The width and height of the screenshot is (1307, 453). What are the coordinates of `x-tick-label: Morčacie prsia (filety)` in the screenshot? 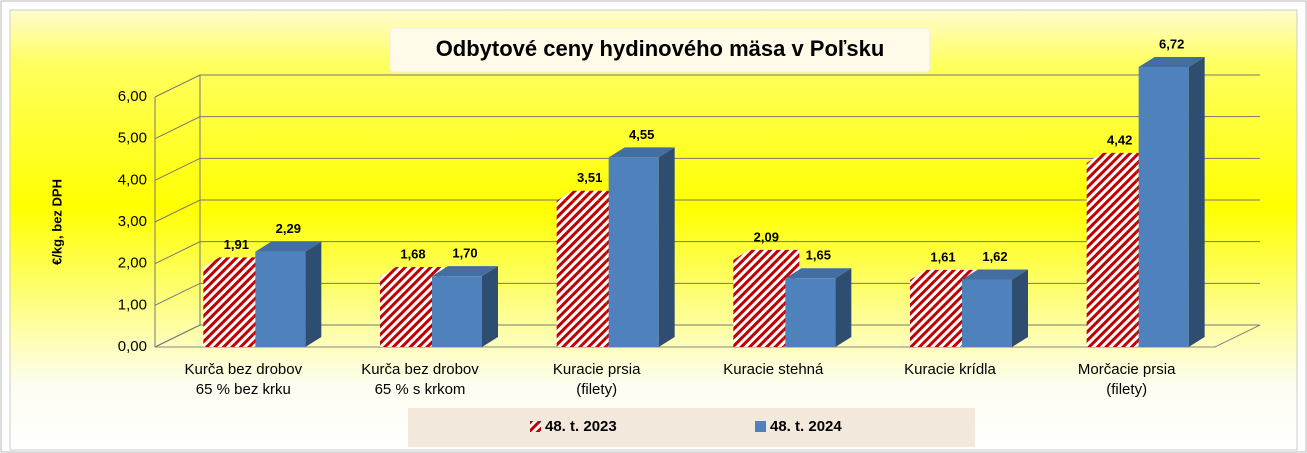 It's located at (1127, 379).